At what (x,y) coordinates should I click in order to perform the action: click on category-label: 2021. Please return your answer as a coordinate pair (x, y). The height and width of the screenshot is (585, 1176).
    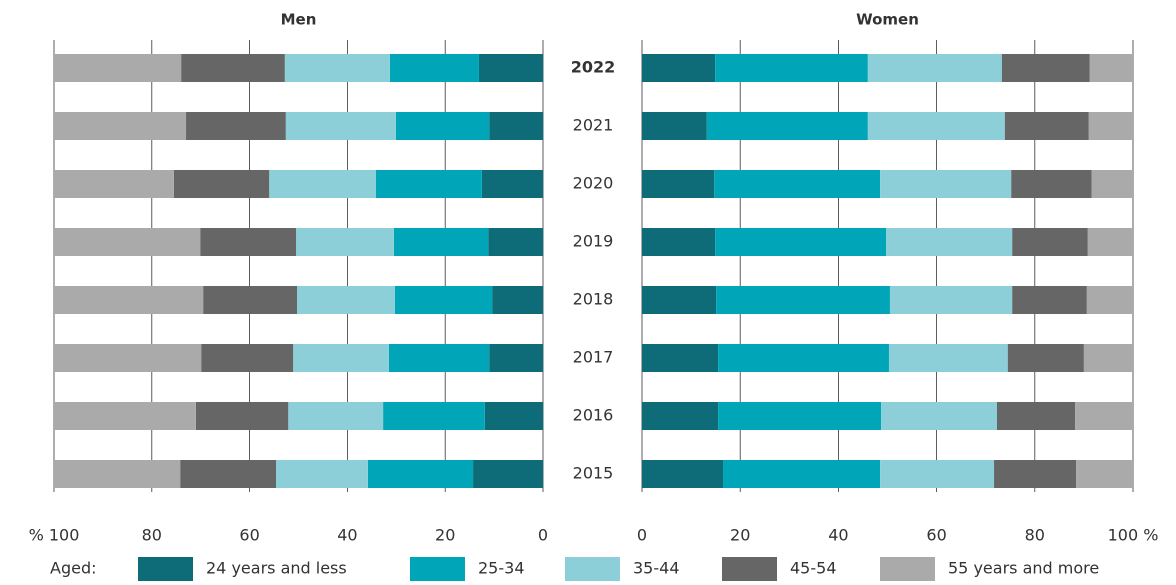
    Looking at the image, I should click on (593, 125).